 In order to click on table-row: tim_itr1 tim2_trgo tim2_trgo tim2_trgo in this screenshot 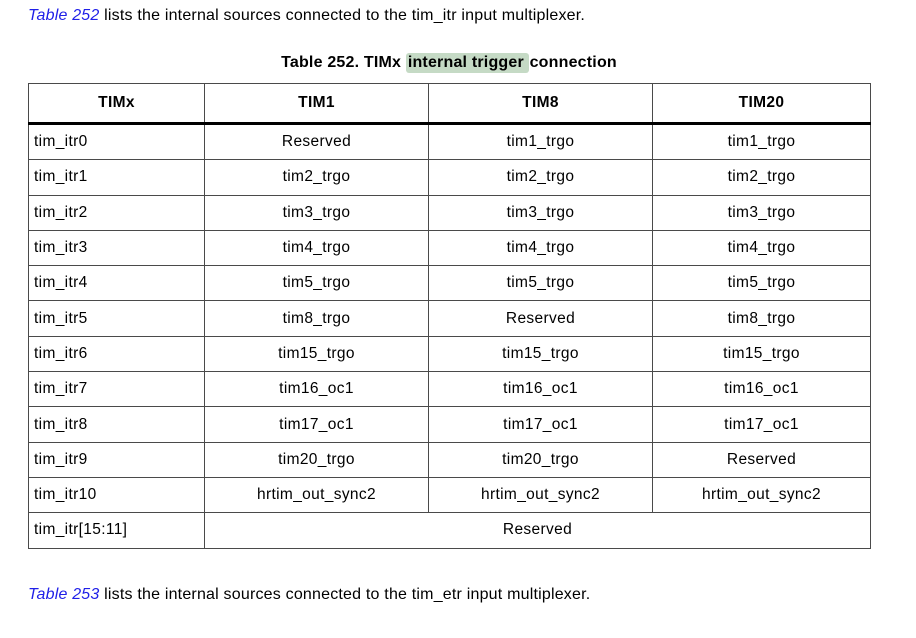, I will do `click(449, 177)`.